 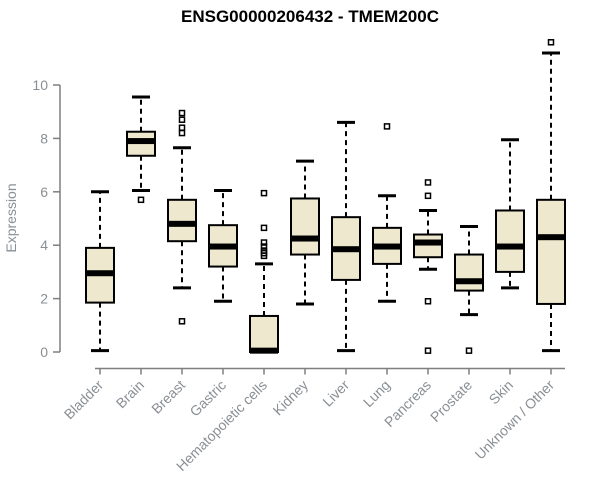 What do you see at coordinates (11, 217) in the screenshot?
I see `y-axis-label: Expression` at bounding box center [11, 217].